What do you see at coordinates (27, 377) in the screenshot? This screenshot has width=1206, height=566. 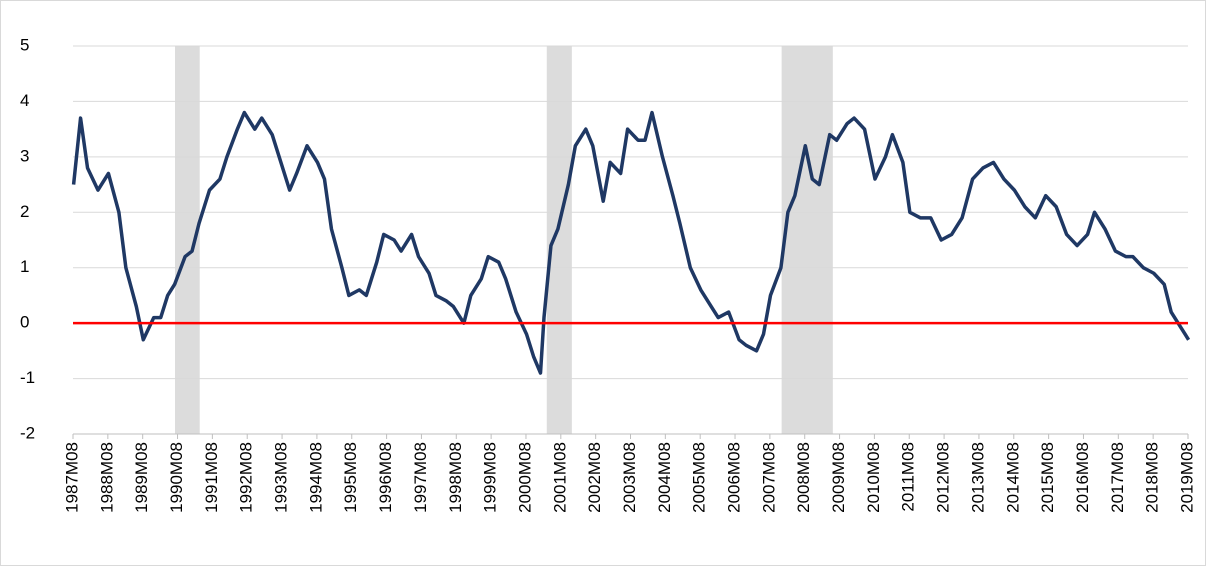 I see `y-tick-label: -1` at bounding box center [27, 377].